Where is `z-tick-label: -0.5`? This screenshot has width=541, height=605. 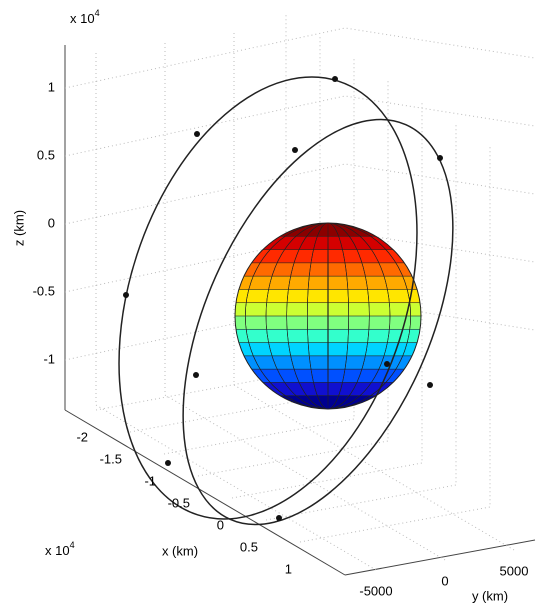 z-tick-label: -0.5 is located at coordinates (44, 290).